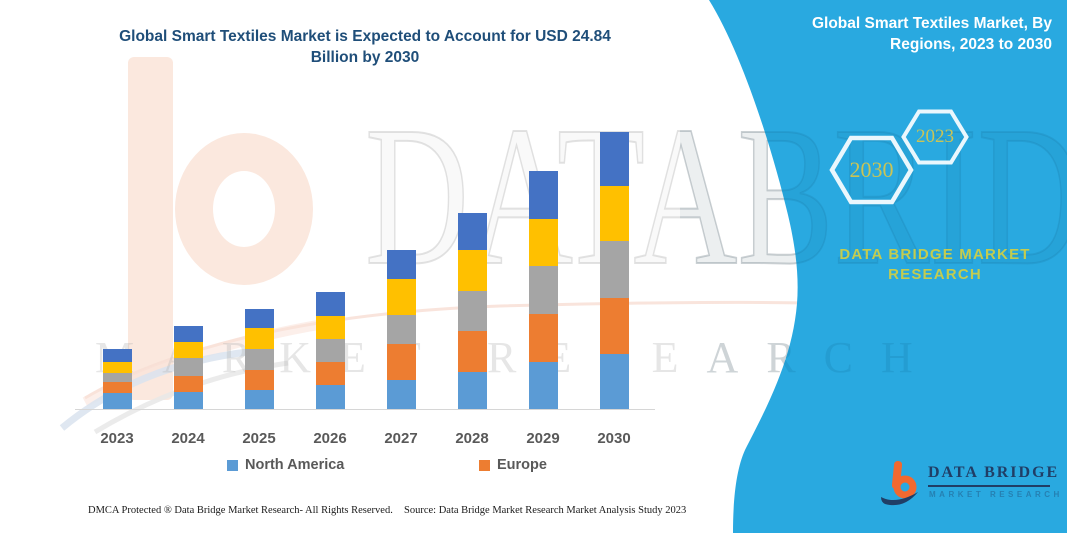 This screenshot has width=1067, height=533. I want to click on panel-watermark-text-row2: MARKET RESEARCH, so click(810, 357).